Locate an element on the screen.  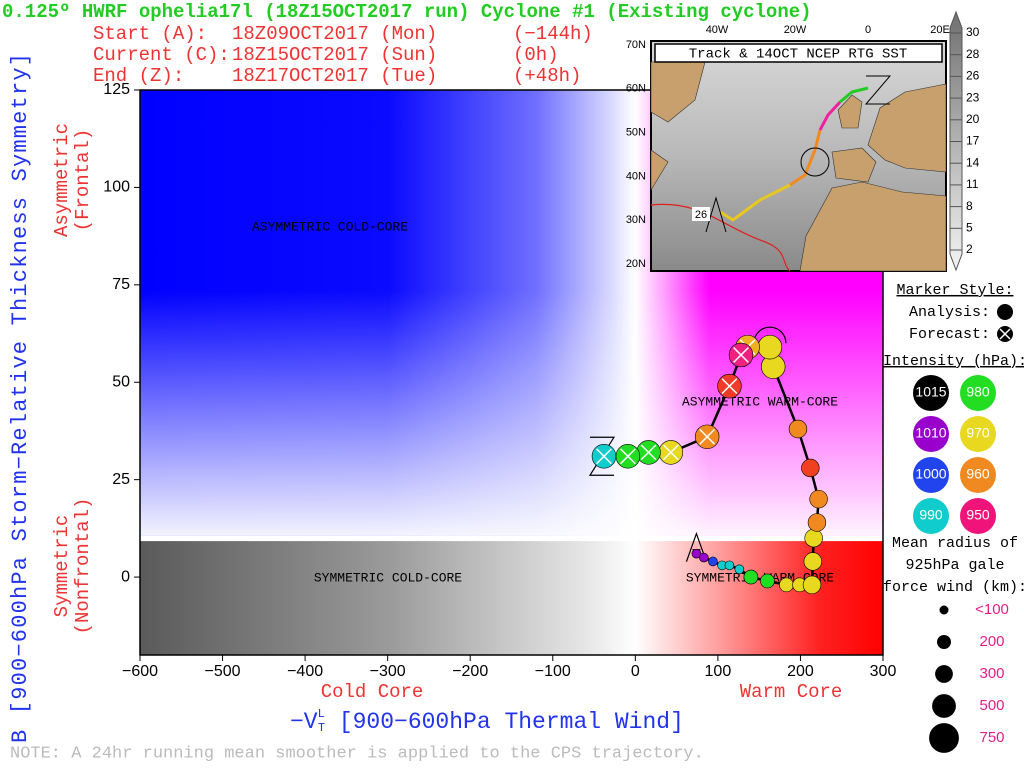
region-symmetric-cold is located at coordinates (388, 598).